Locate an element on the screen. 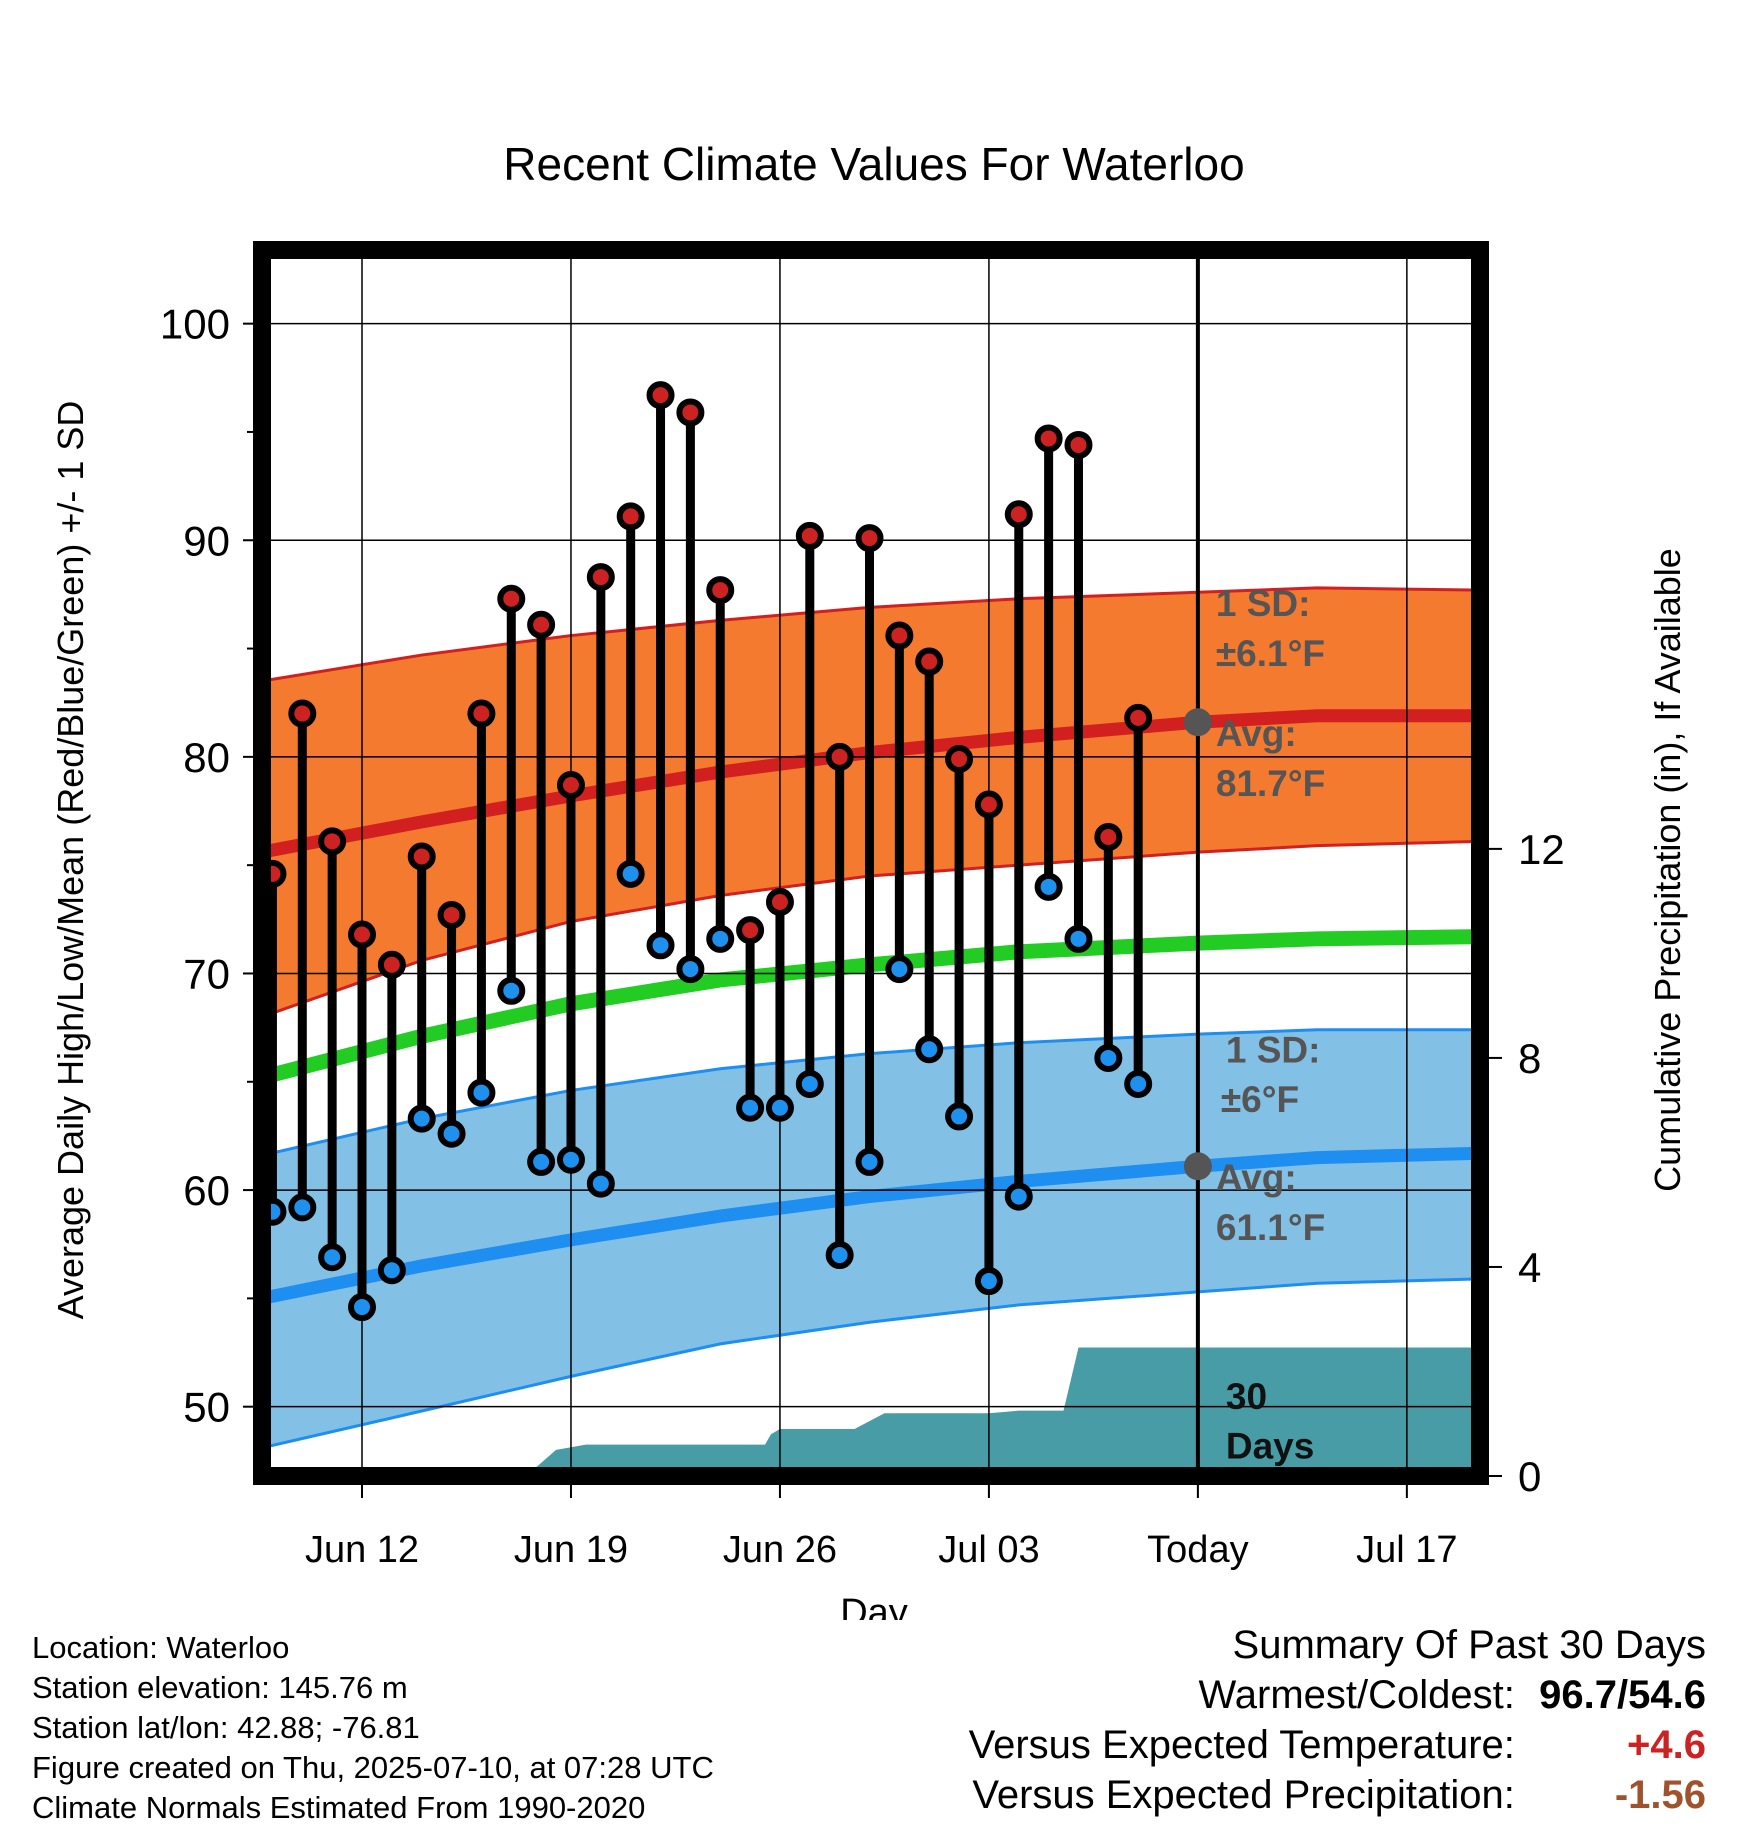 The width and height of the screenshot is (1748, 1828). y-tick-label: 90 is located at coordinates (206, 540).